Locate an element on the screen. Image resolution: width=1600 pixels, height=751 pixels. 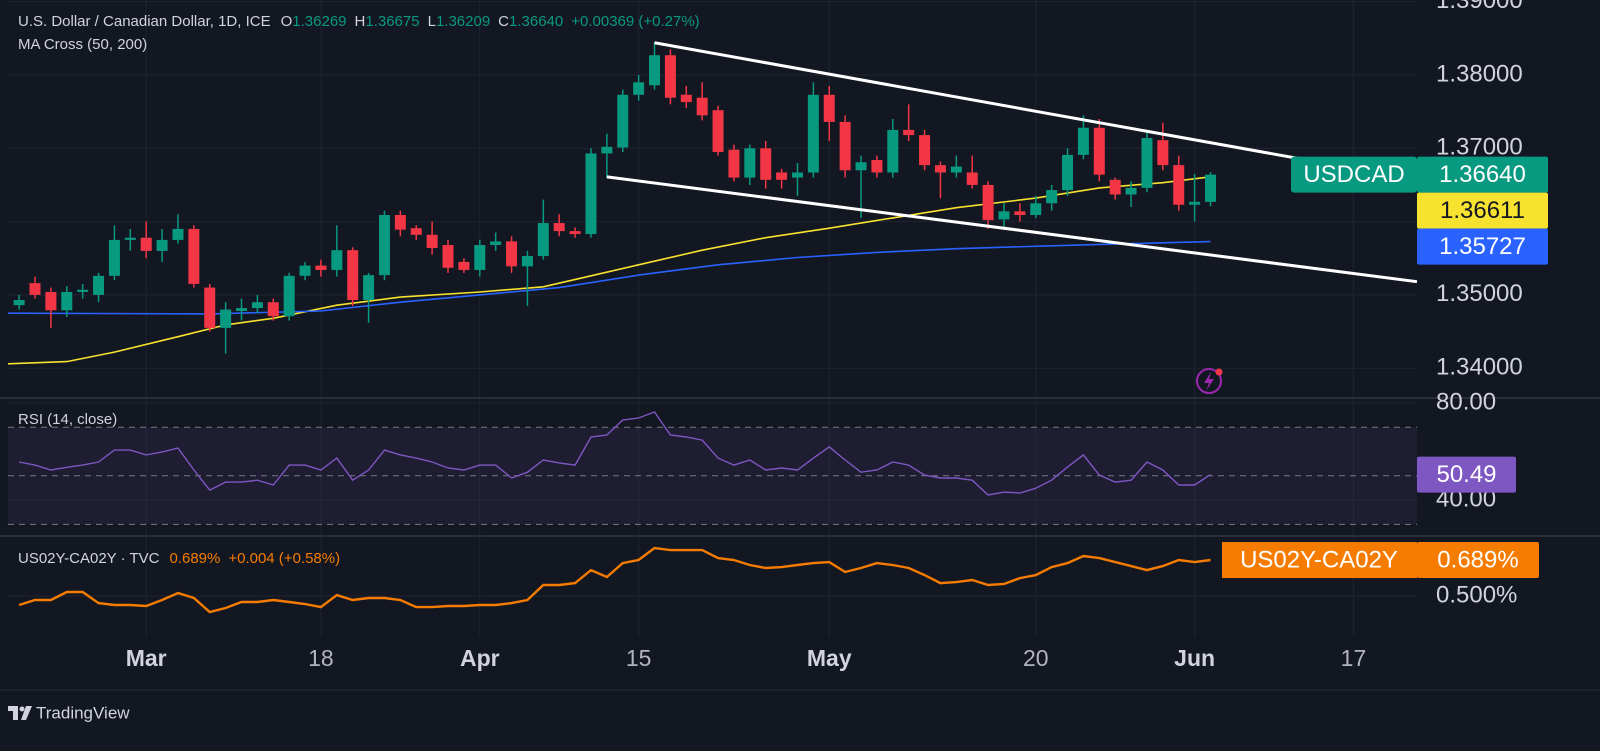
panel-header: RSI (14, close) is located at coordinates (67, 419).